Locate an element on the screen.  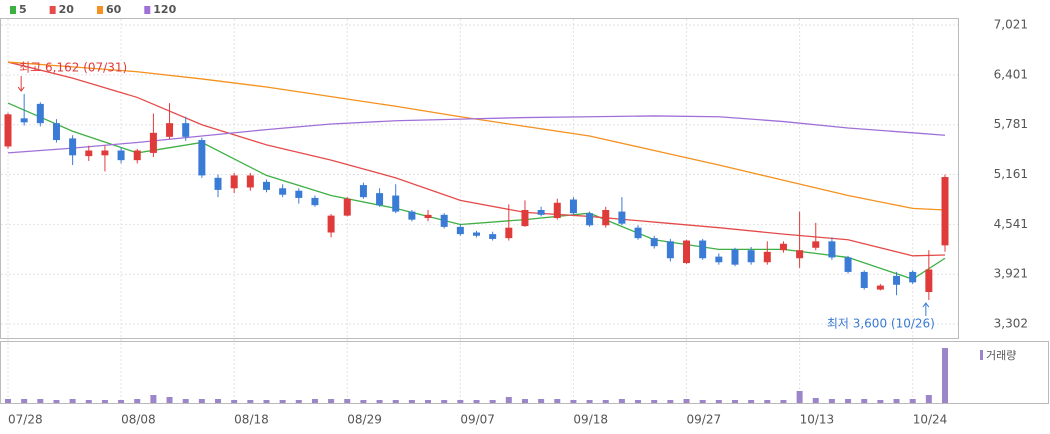
annotation: 최고 6,162 (07/31) is located at coordinates (73, 68).